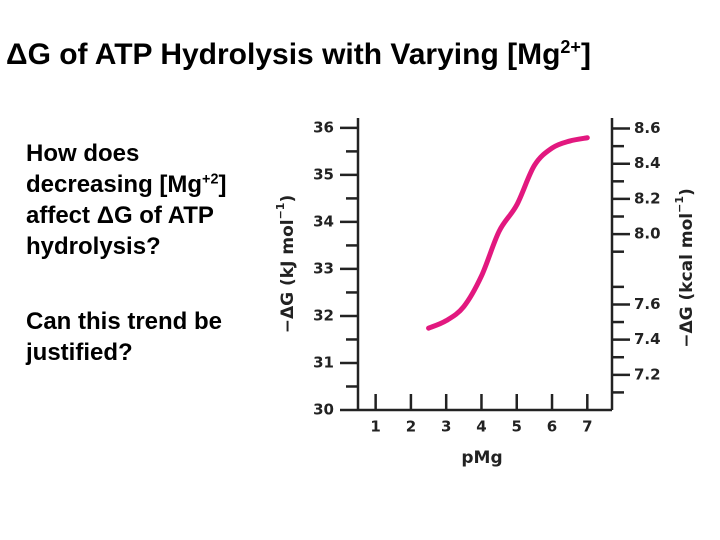 The width and height of the screenshot is (720, 540). I want to click on x-tick-label: 5, so click(517, 427).